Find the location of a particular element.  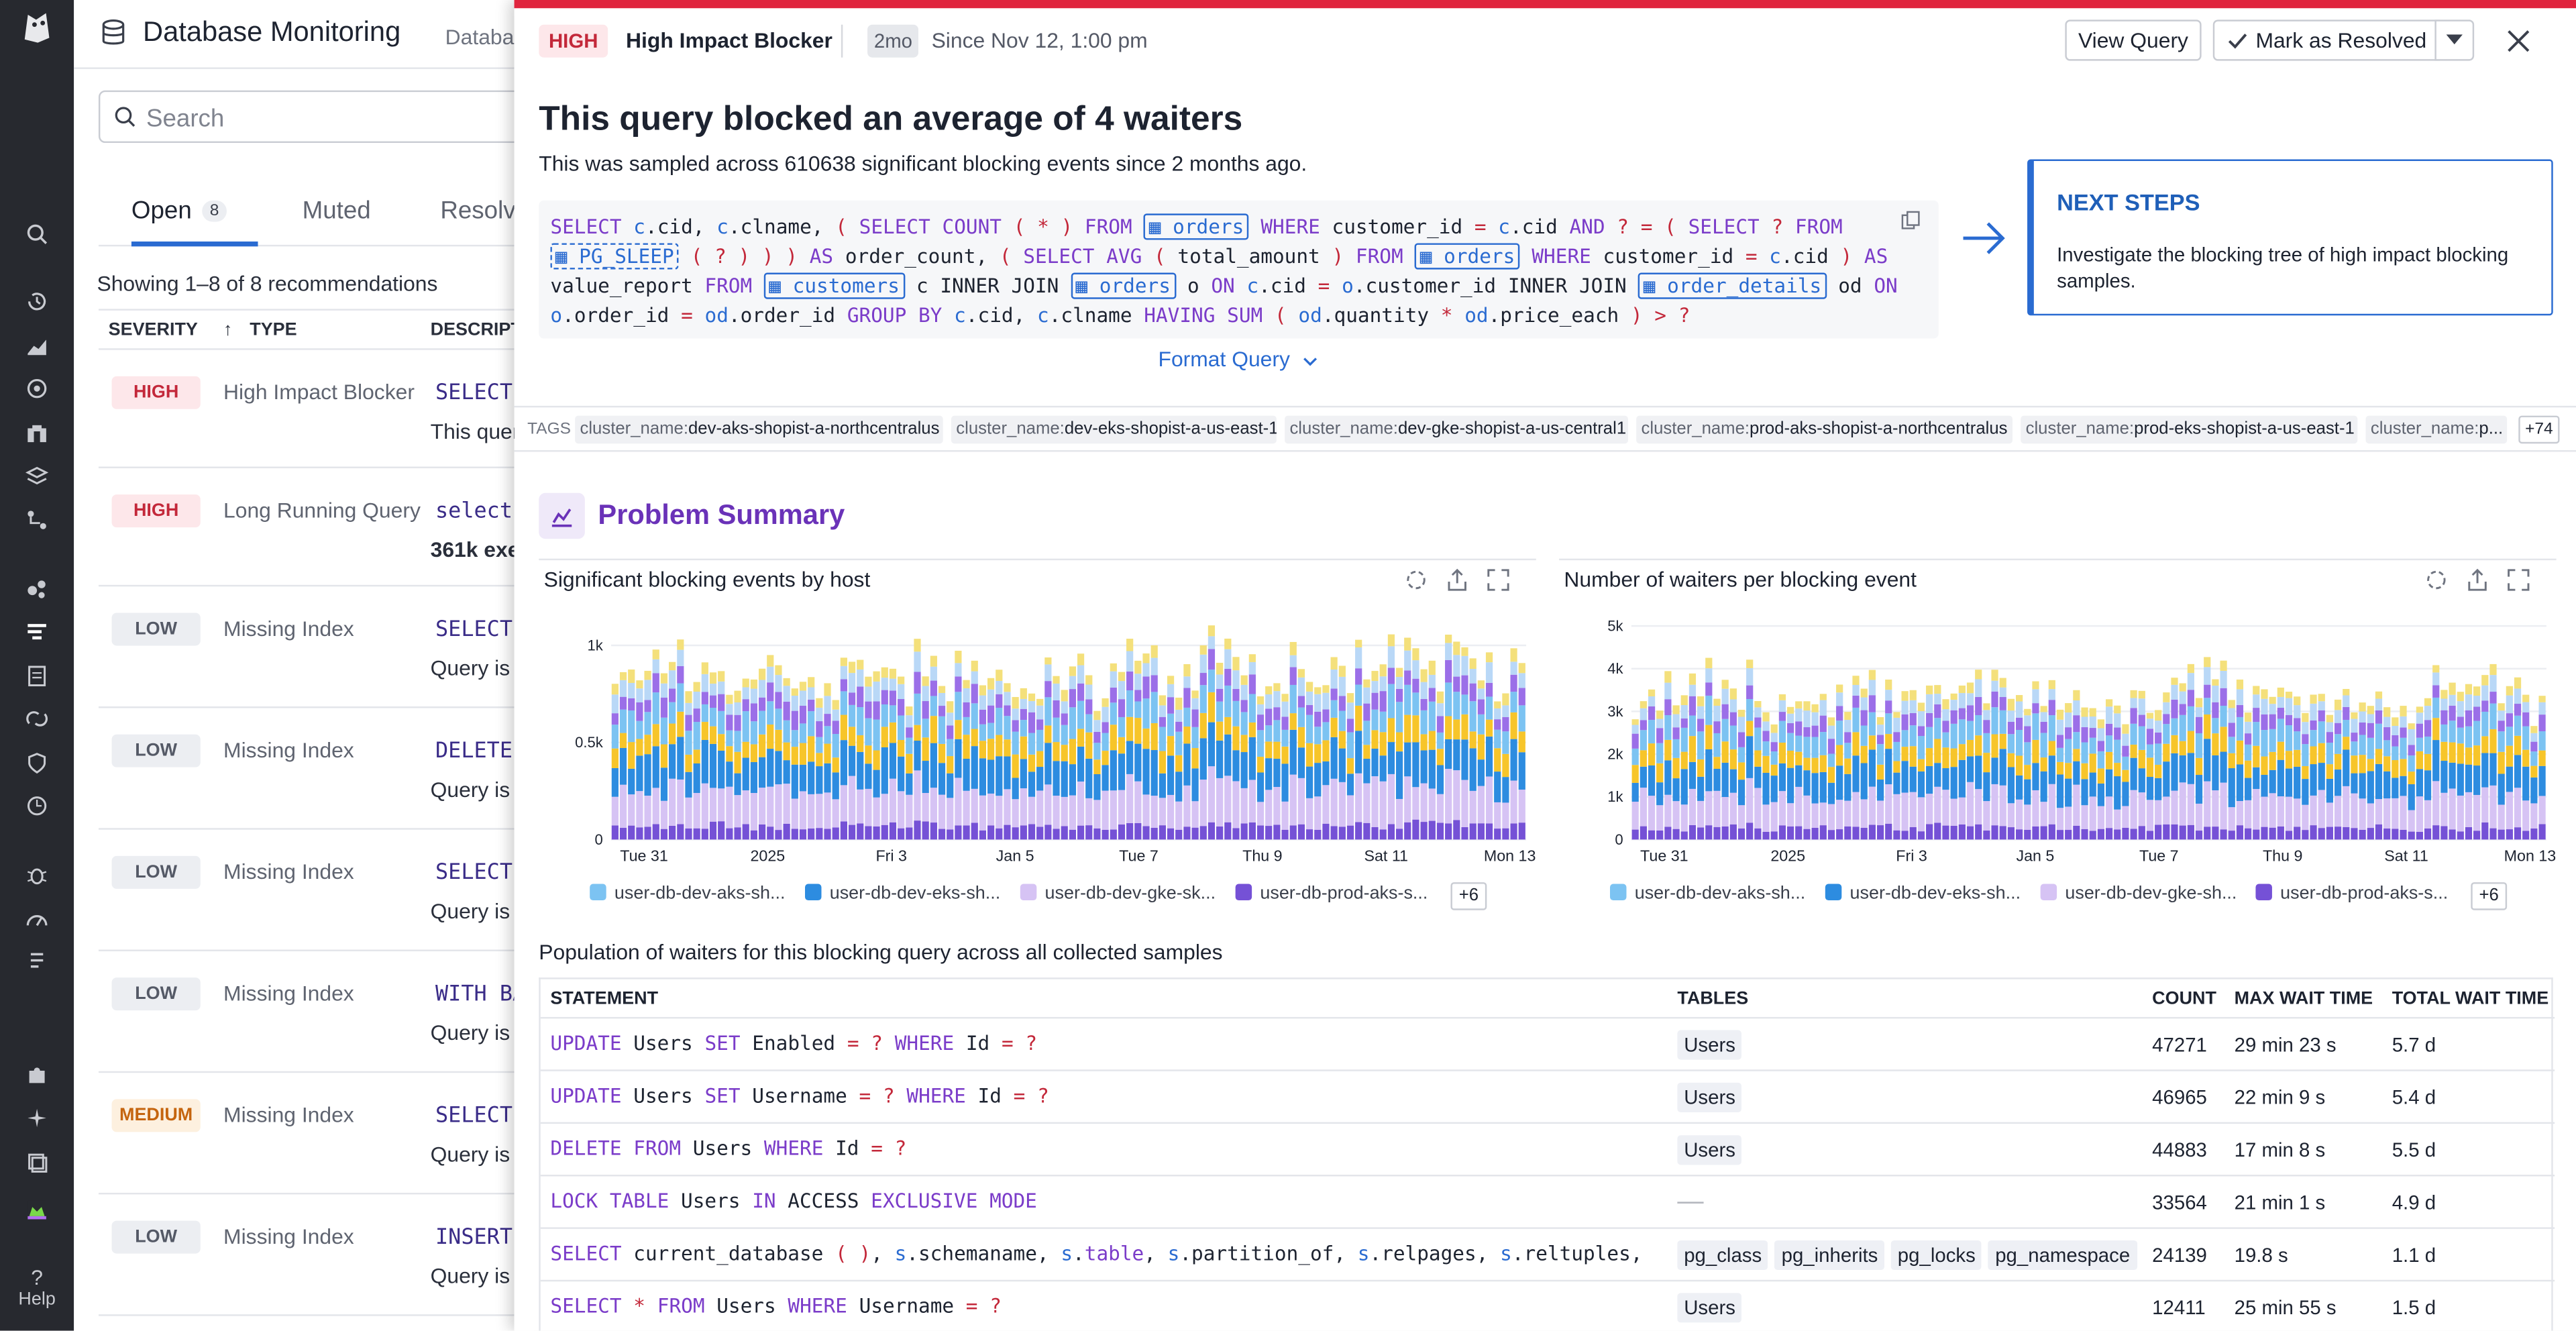

tab-open: Open 8 is located at coordinates (179, 211).